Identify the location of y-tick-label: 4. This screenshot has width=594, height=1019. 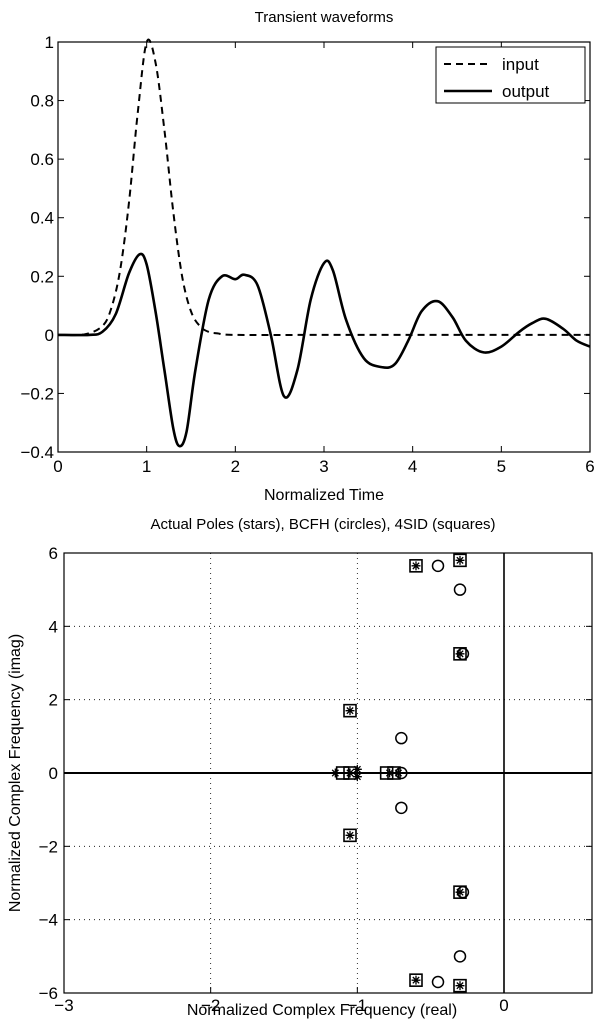
(53, 626).